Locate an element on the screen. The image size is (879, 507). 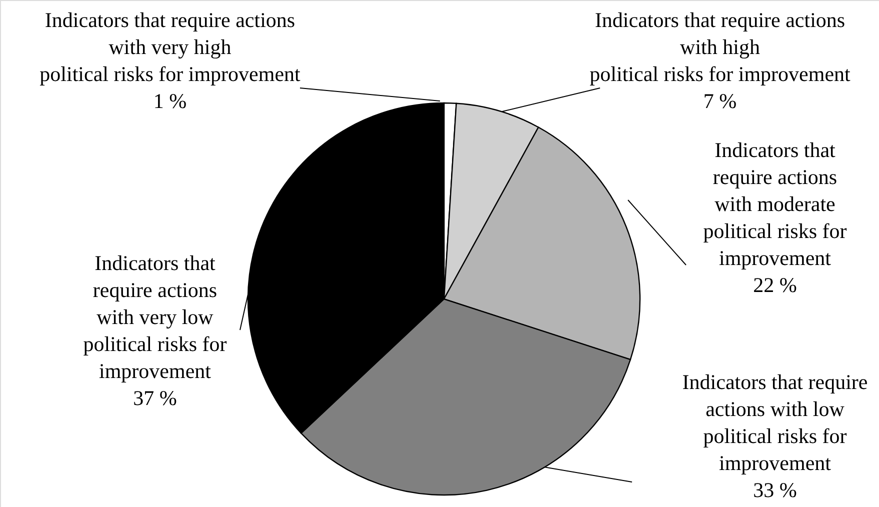
slice-label: Indicators that require actions with moderate political risks for improvement is located at coordinates (775, 204).